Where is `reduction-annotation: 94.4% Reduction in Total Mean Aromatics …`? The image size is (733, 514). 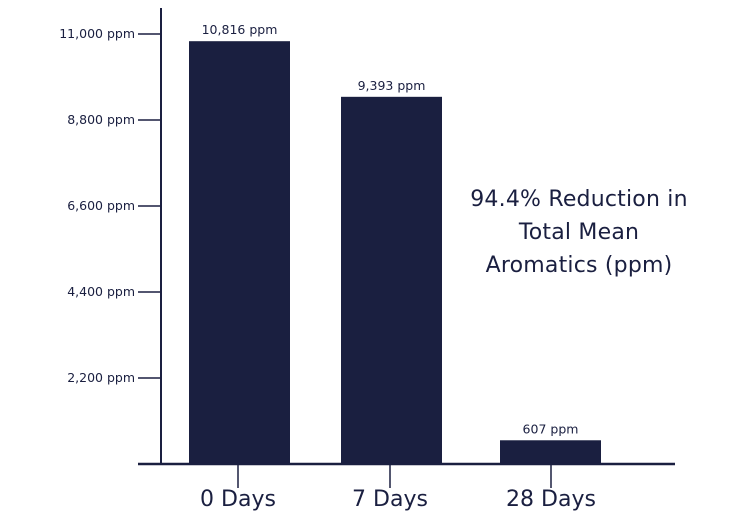
reduction-annotation: 94.4% Reduction in Total Mean Aromatics … is located at coordinates (579, 232).